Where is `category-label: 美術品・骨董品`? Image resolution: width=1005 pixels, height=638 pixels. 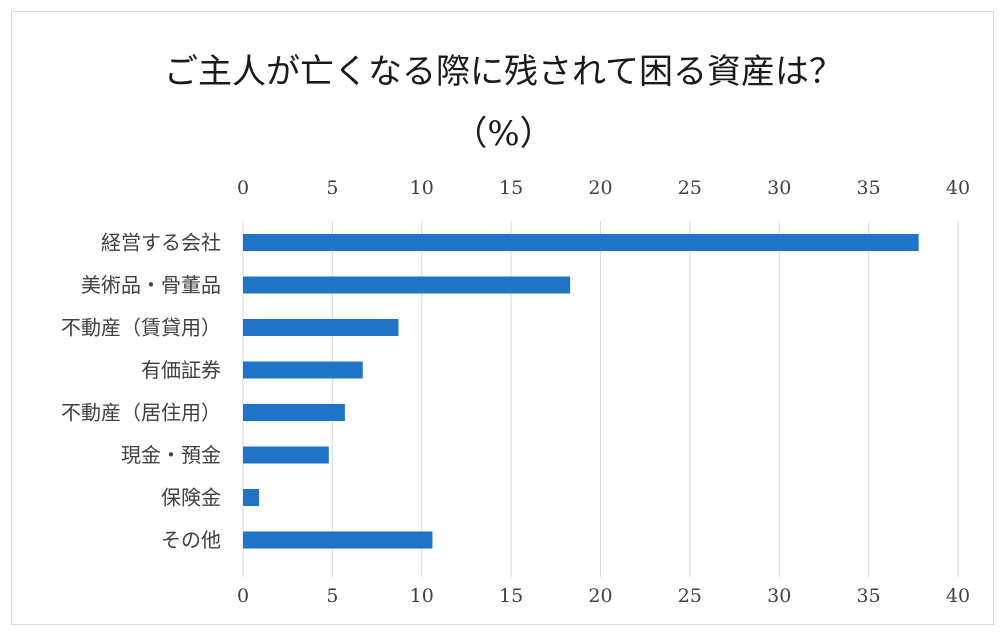
category-label: 美術品・骨董品 is located at coordinates (151, 285).